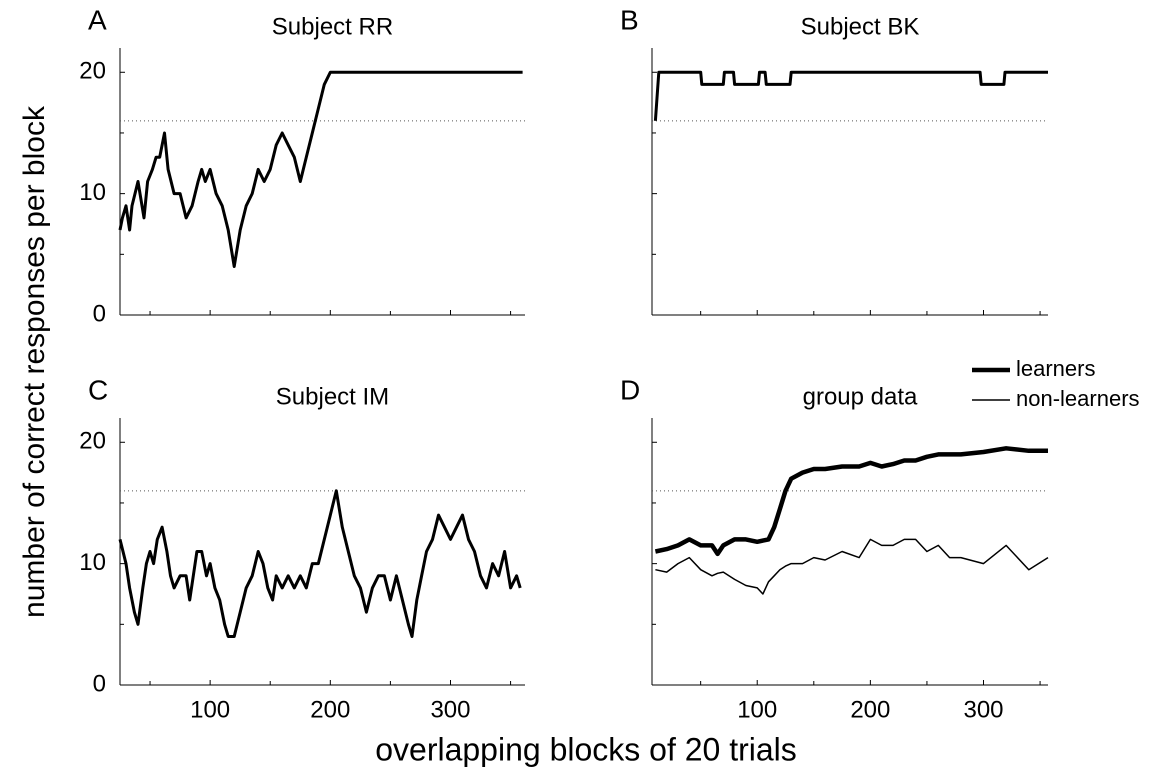 The height and width of the screenshot is (773, 1173). I want to click on legend-label: learners, so click(1055, 368).